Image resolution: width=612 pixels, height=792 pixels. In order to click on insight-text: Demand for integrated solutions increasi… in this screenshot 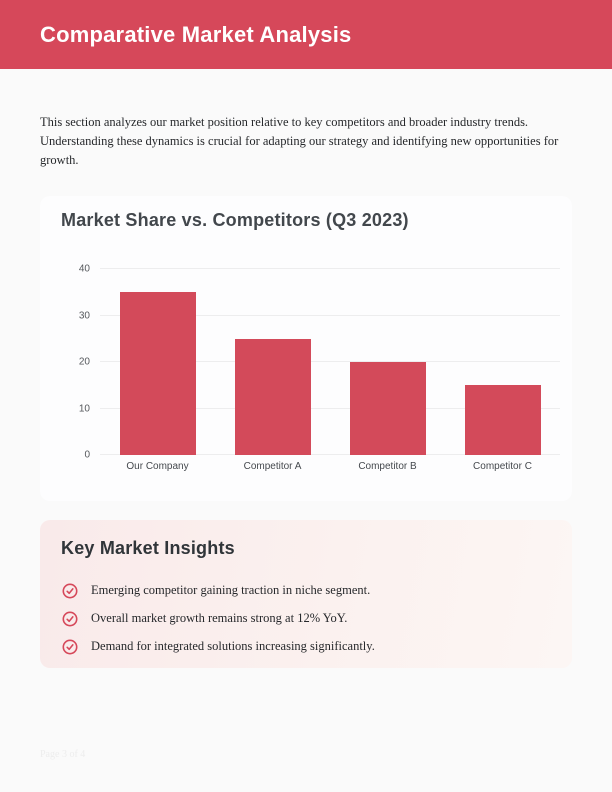, I will do `click(233, 646)`.